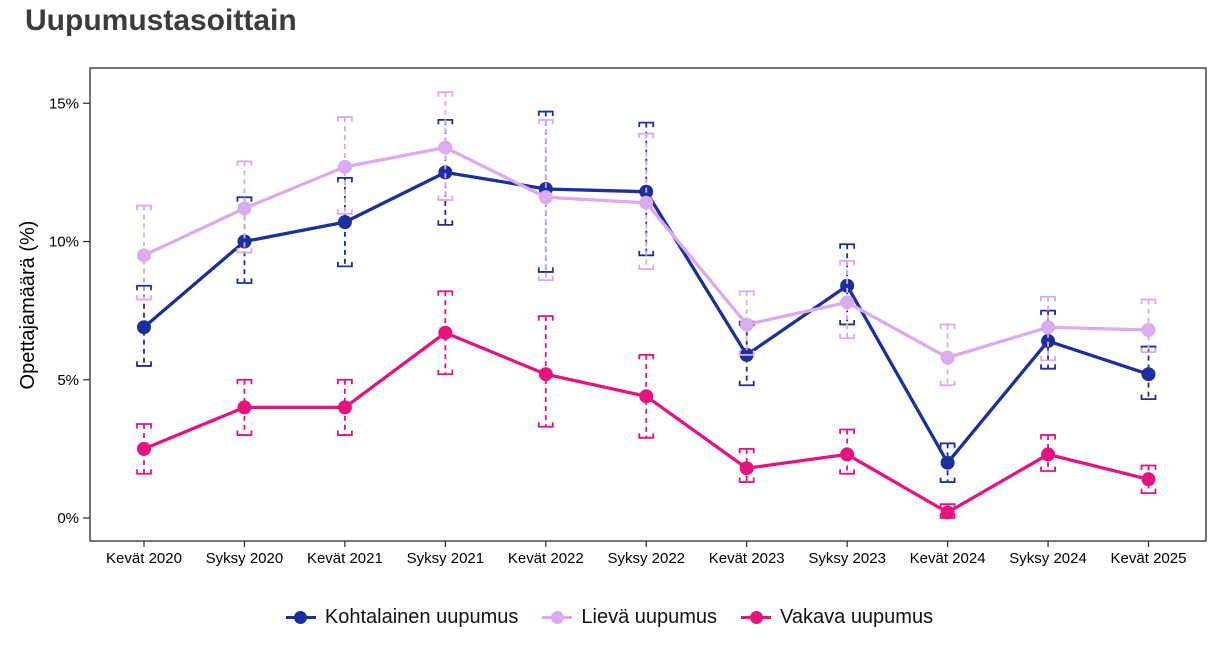  Describe the element at coordinates (245, 558) in the screenshot. I see `x-tick-label: Syksy 2020` at that location.